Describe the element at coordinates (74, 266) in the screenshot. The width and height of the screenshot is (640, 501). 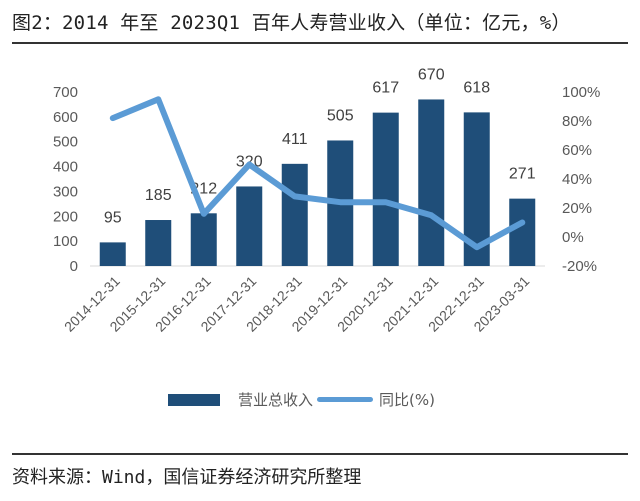
I see `left-tick-label: 0` at that location.